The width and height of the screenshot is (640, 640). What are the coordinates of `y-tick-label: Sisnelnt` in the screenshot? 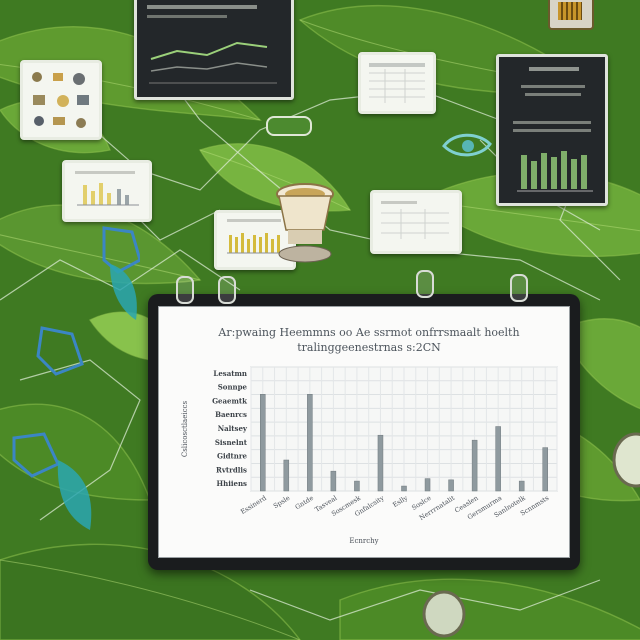 It's located at (231, 442).